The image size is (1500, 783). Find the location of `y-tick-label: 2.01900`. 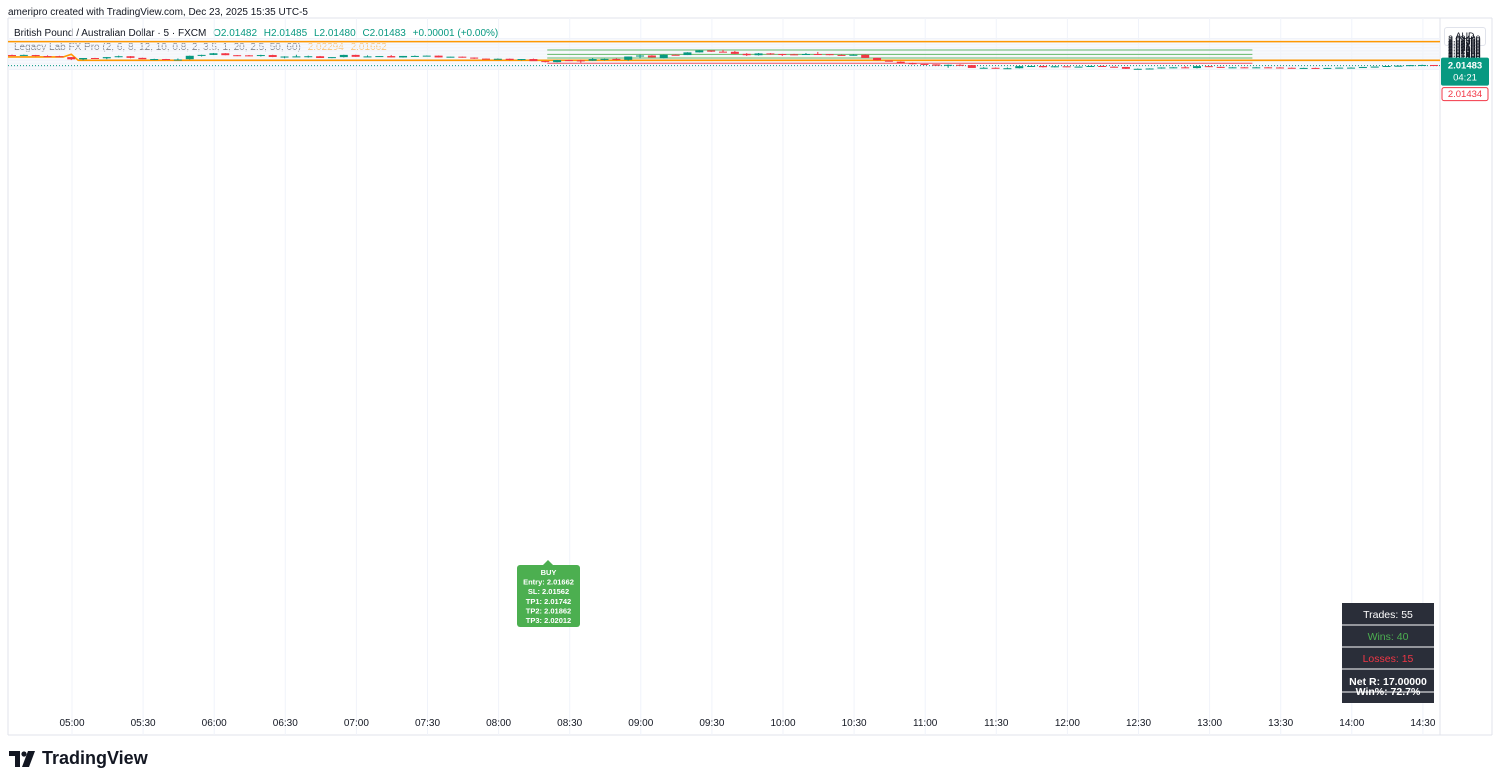

y-tick-label: 2.01900 is located at coordinates (1464, 54).